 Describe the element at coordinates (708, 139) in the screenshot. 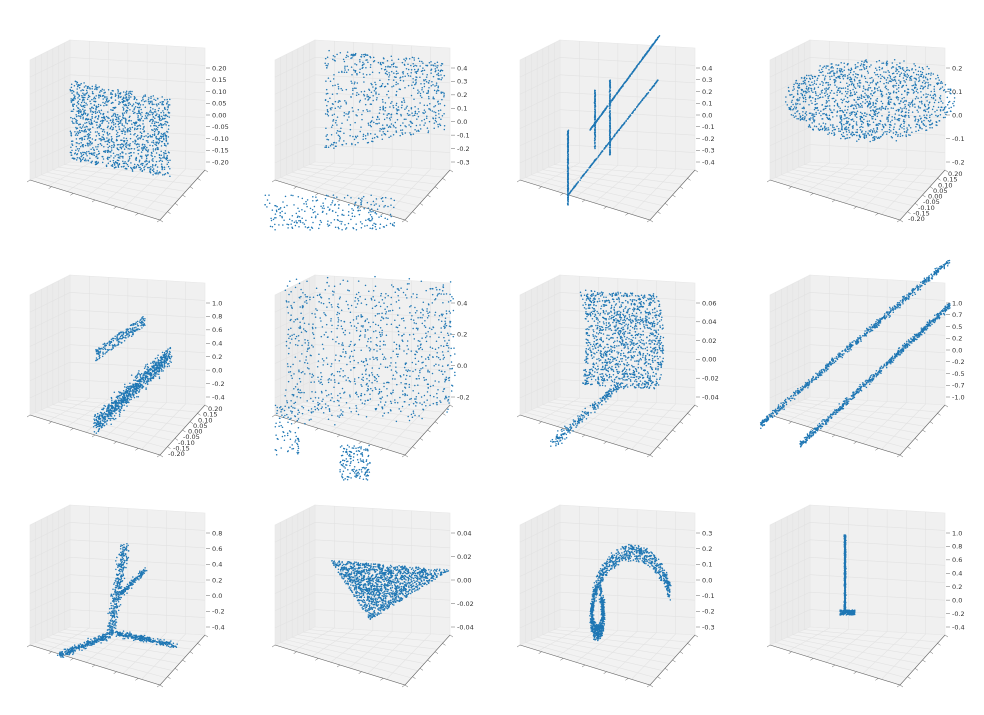

I see `z-tick-label: -0.2` at that location.